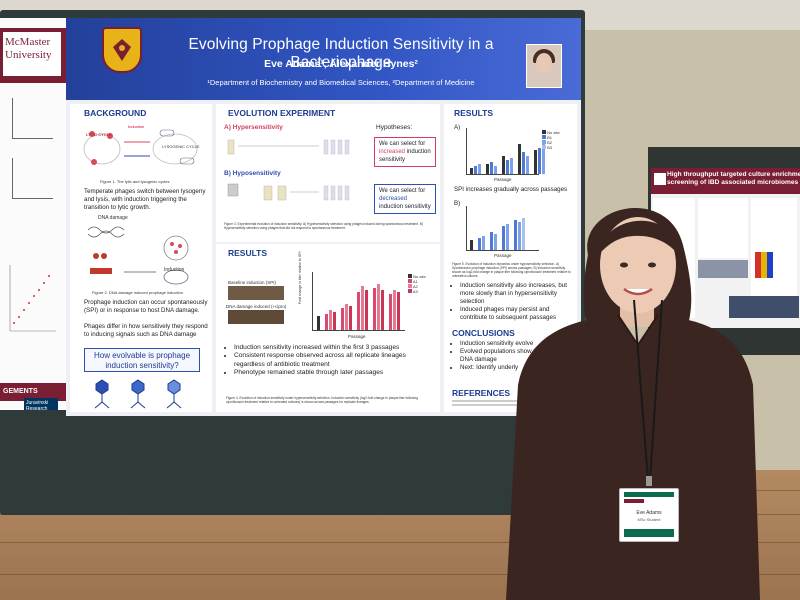 The height and width of the screenshot is (600, 800). What do you see at coordinates (457, 127) in the screenshot?
I see `panel-a-label: A)` at bounding box center [457, 127].